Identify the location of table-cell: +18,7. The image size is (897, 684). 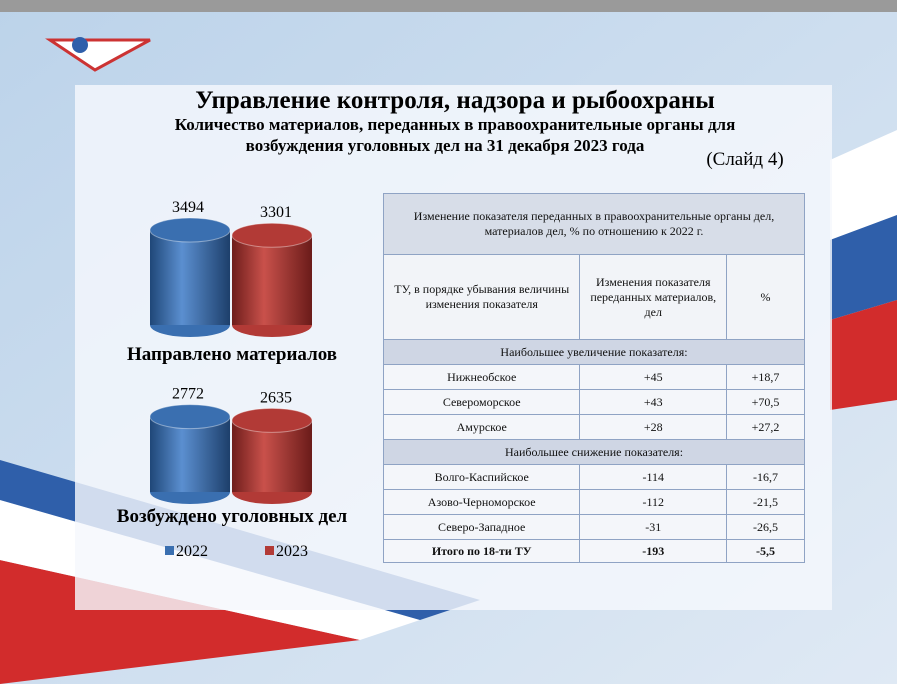
(765, 377).